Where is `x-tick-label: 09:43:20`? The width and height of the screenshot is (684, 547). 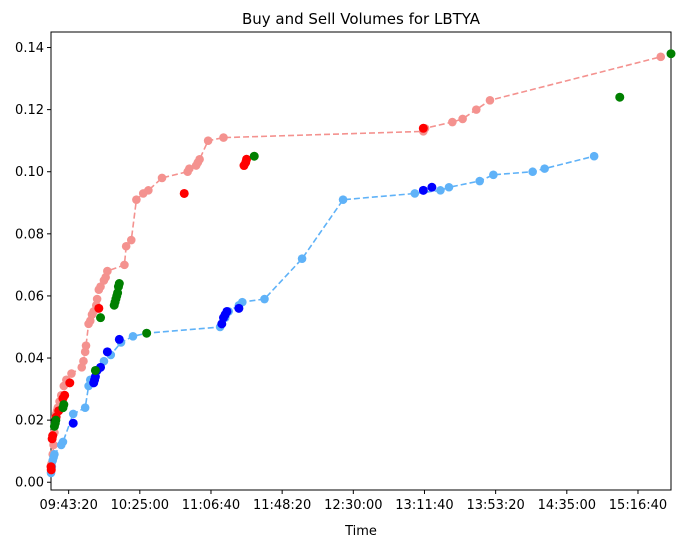
x-tick-label: 09:43:20 is located at coordinates (68, 505).